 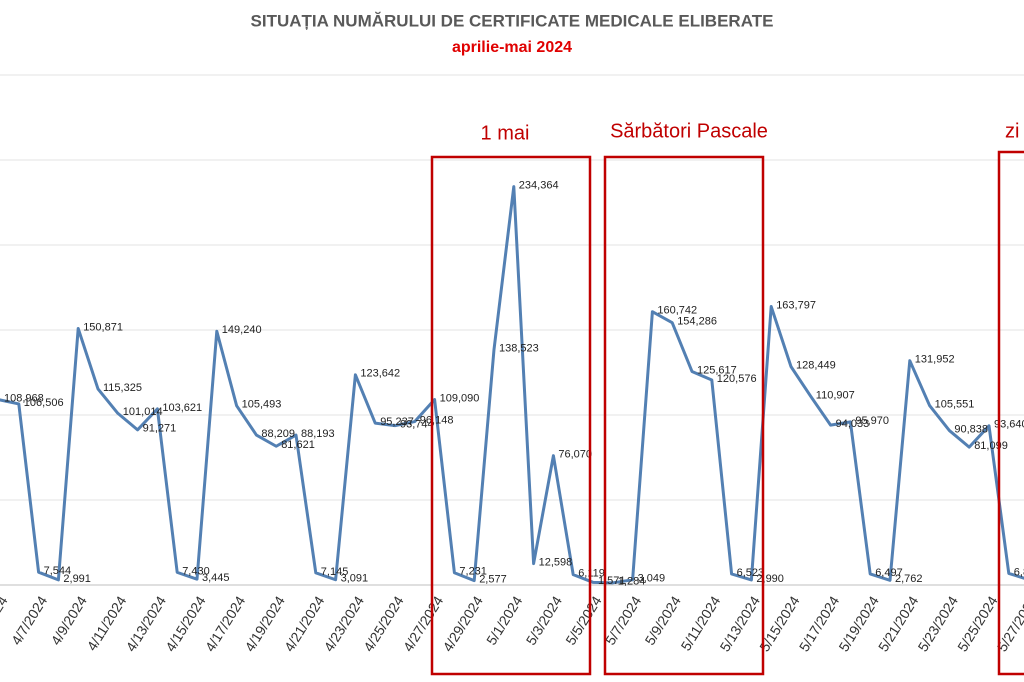 I want to click on data-label: 93,744, so click(x=417, y=425).